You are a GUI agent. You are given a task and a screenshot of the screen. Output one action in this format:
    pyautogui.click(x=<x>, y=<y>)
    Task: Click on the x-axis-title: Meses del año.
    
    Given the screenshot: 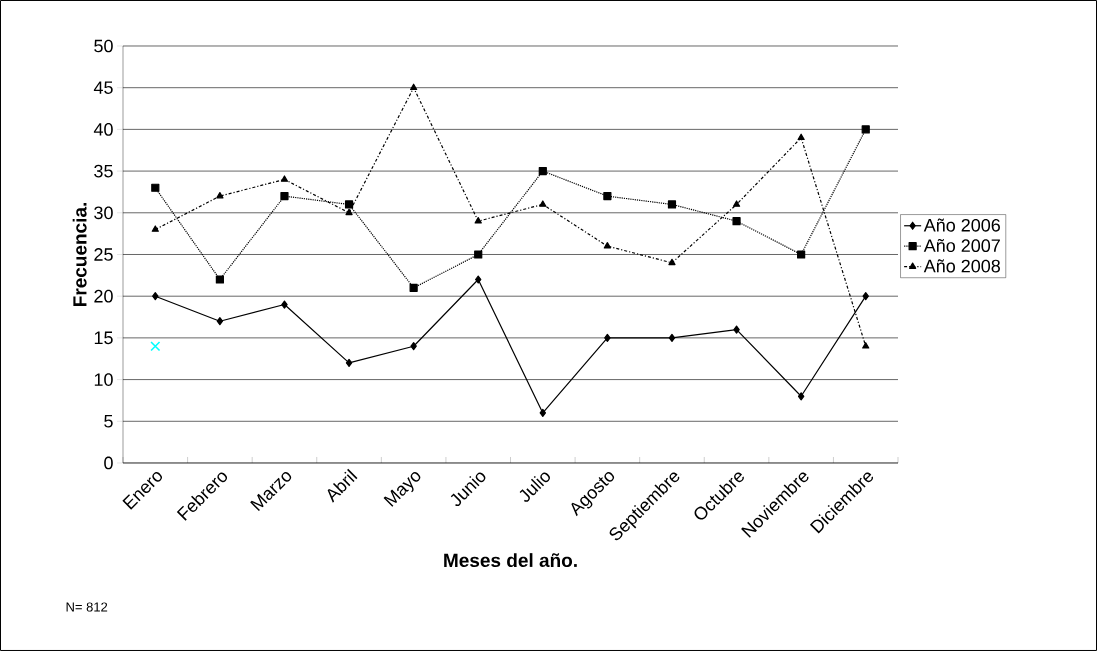 What is the action you would take?
    pyautogui.click(x=510, y=560)
    